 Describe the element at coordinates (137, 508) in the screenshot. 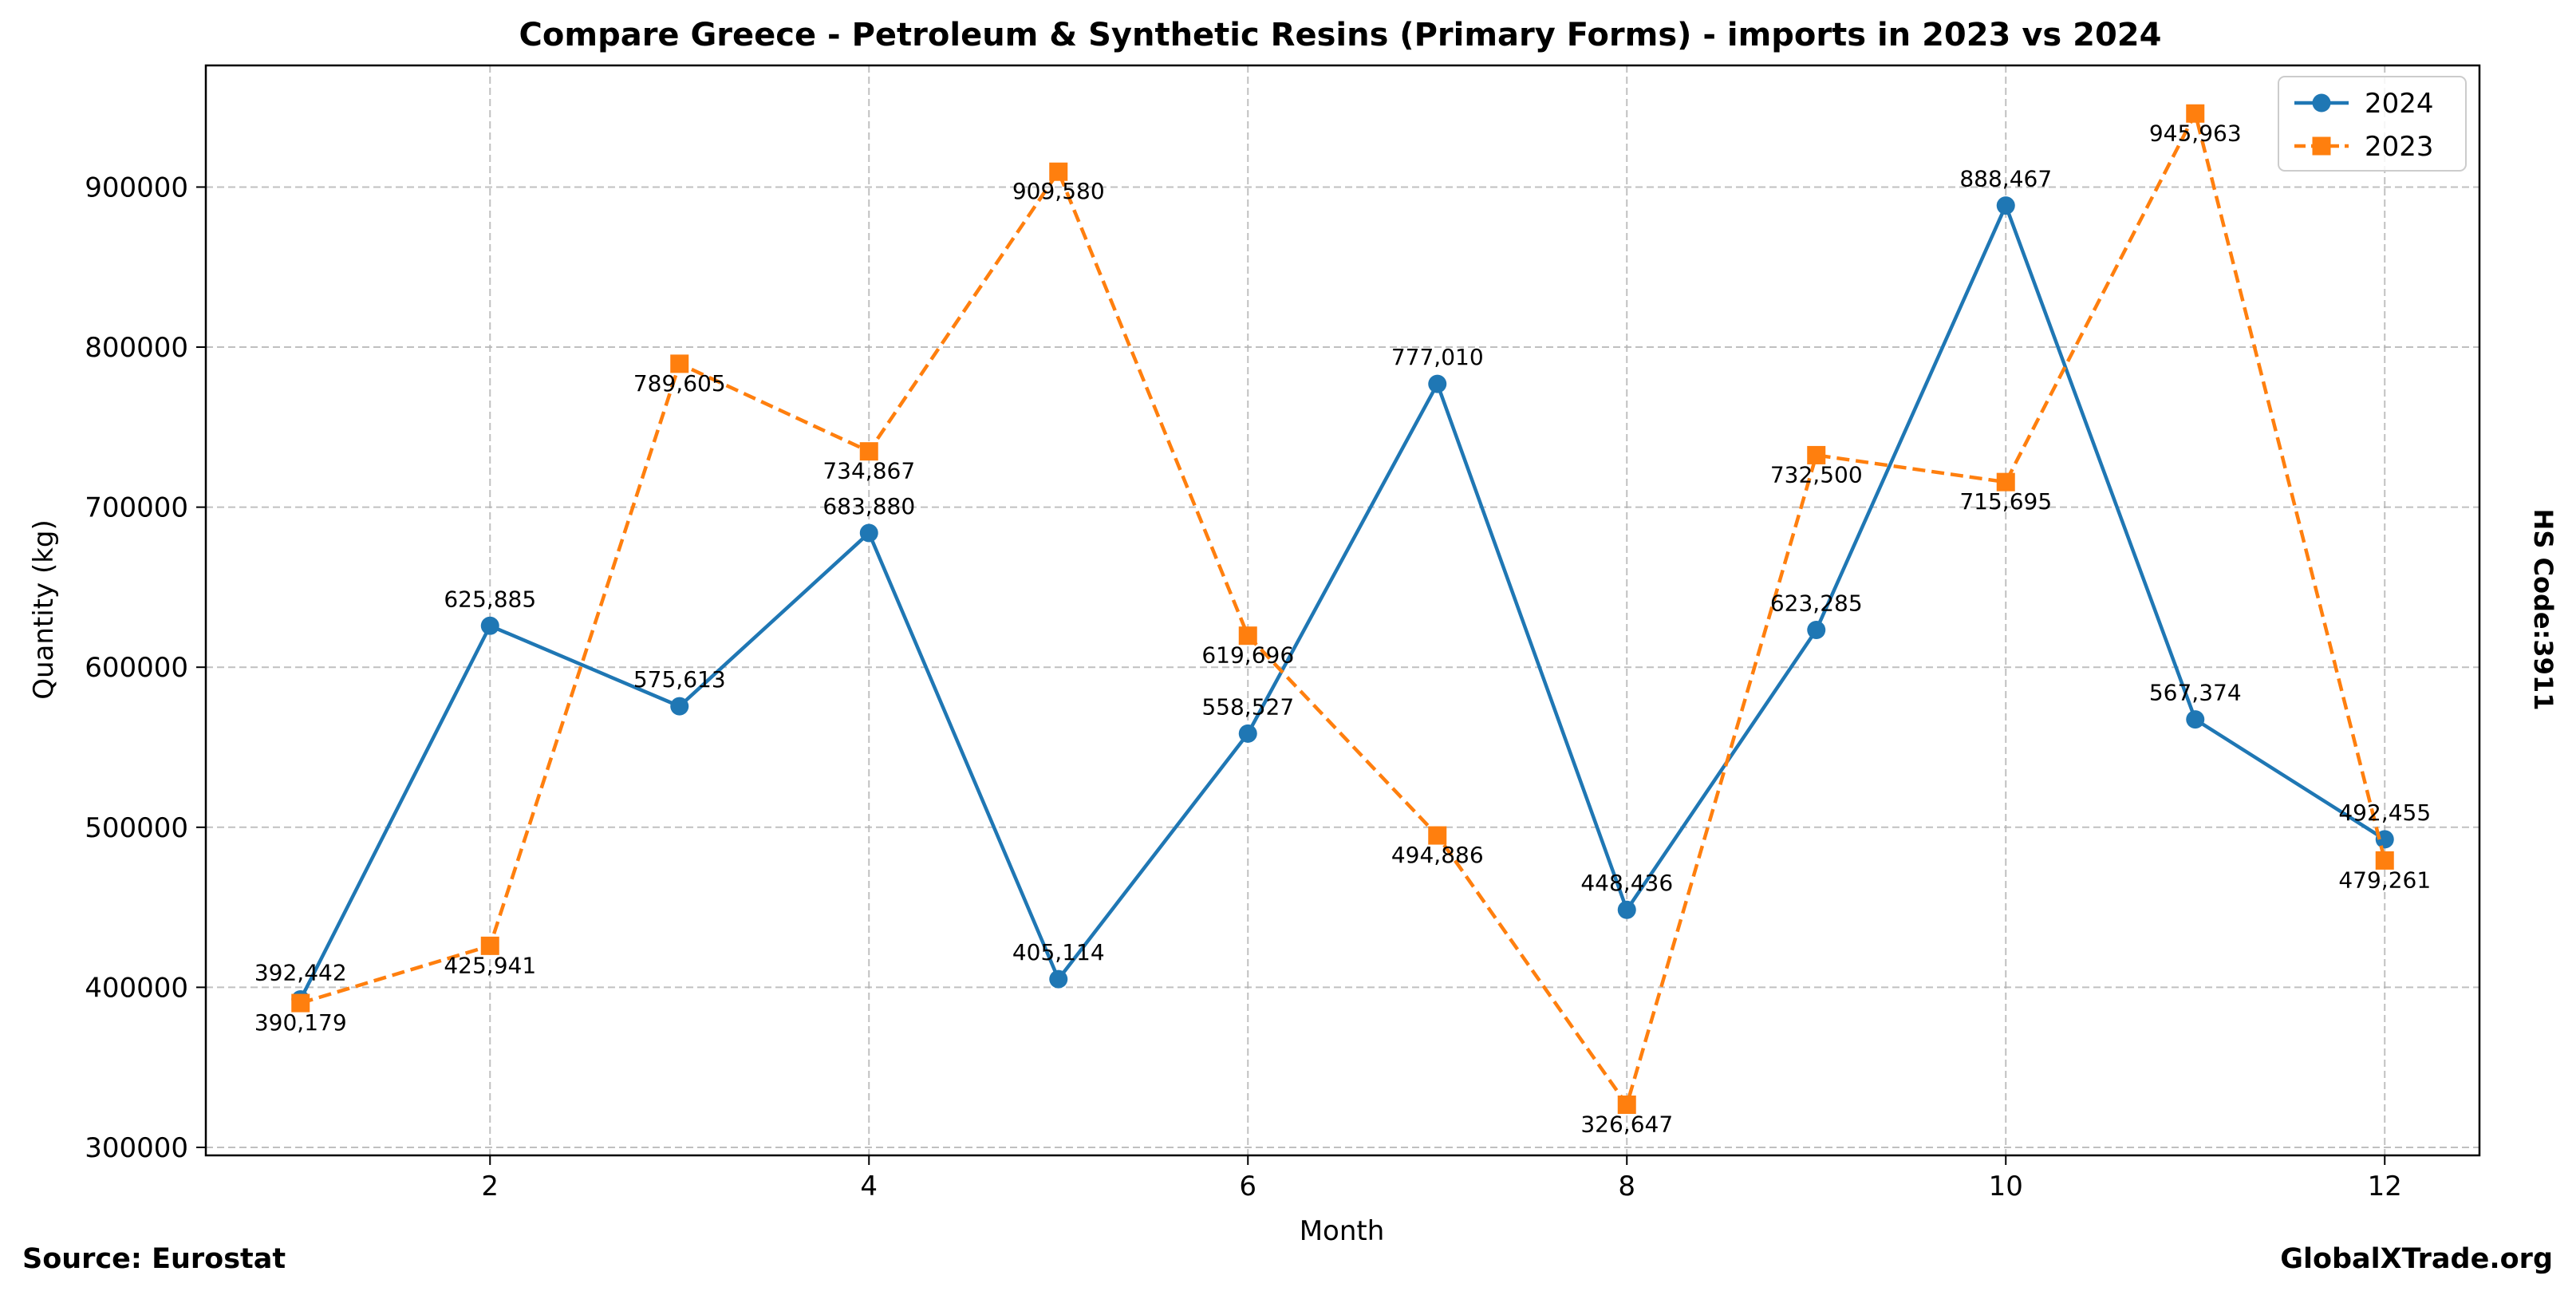

I see `y-tick-label: 700000` at that location.